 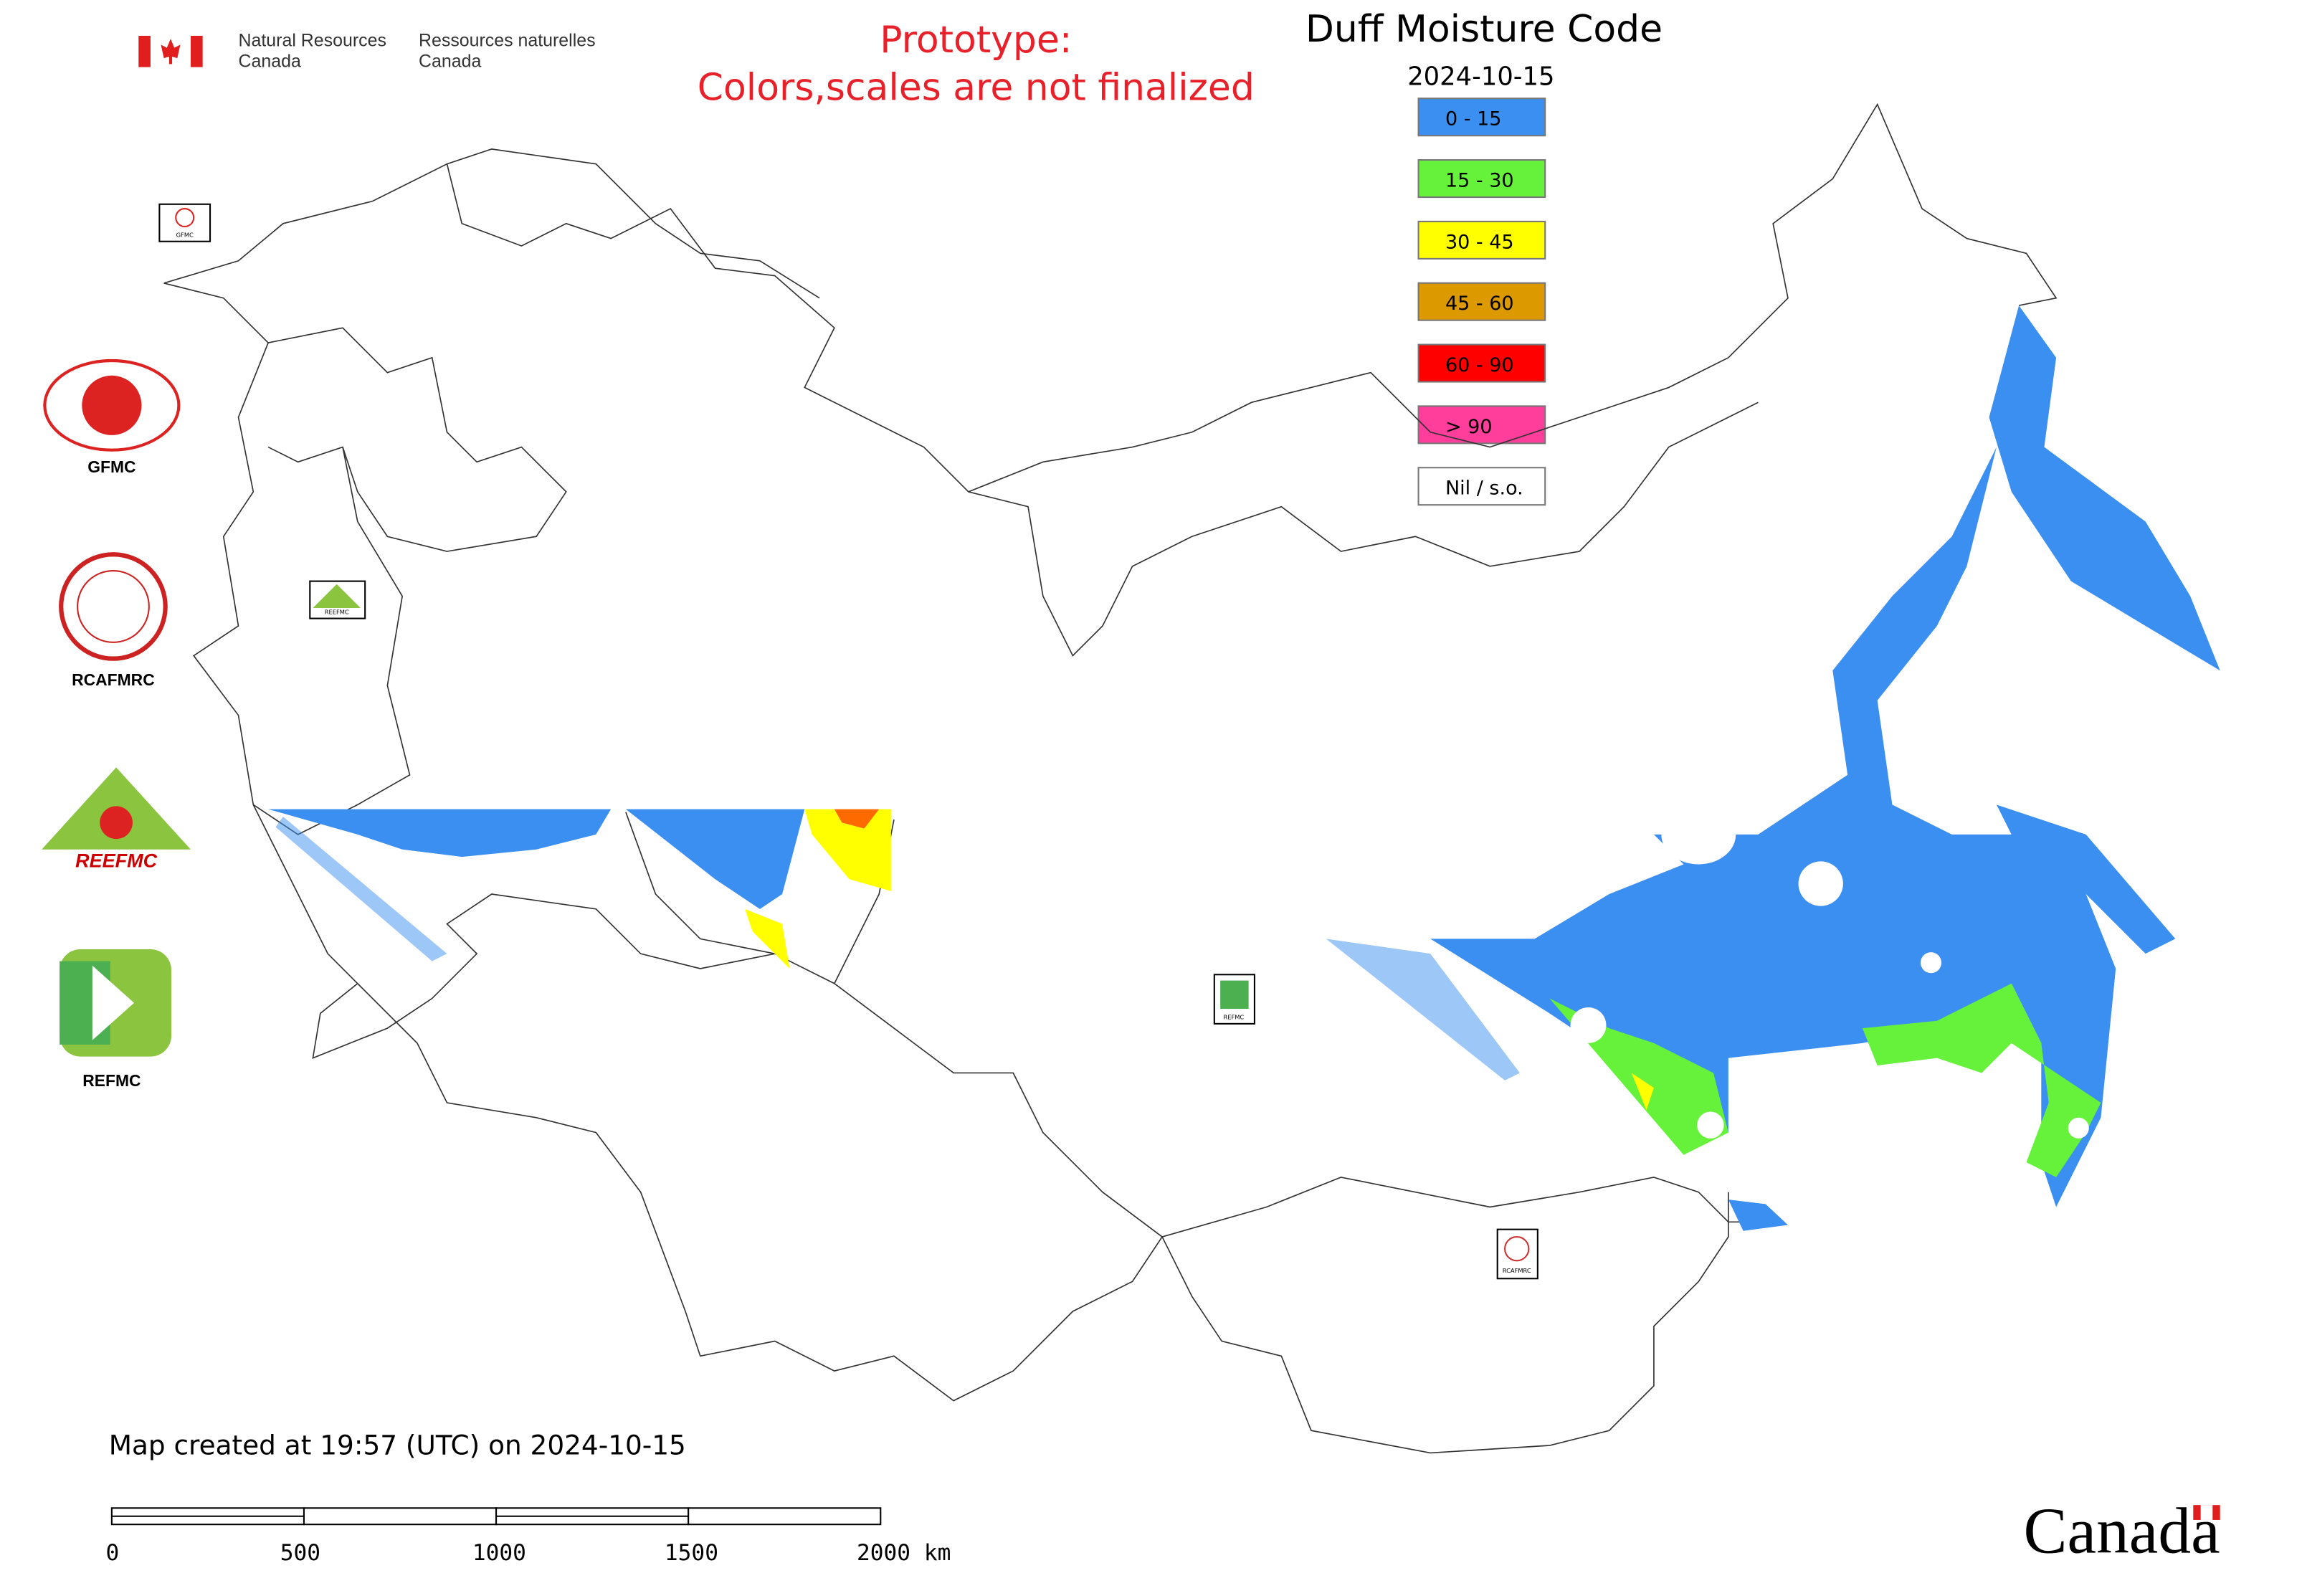 I want to click on legend-label: 60 - 90, so click(x=1480, y=365).